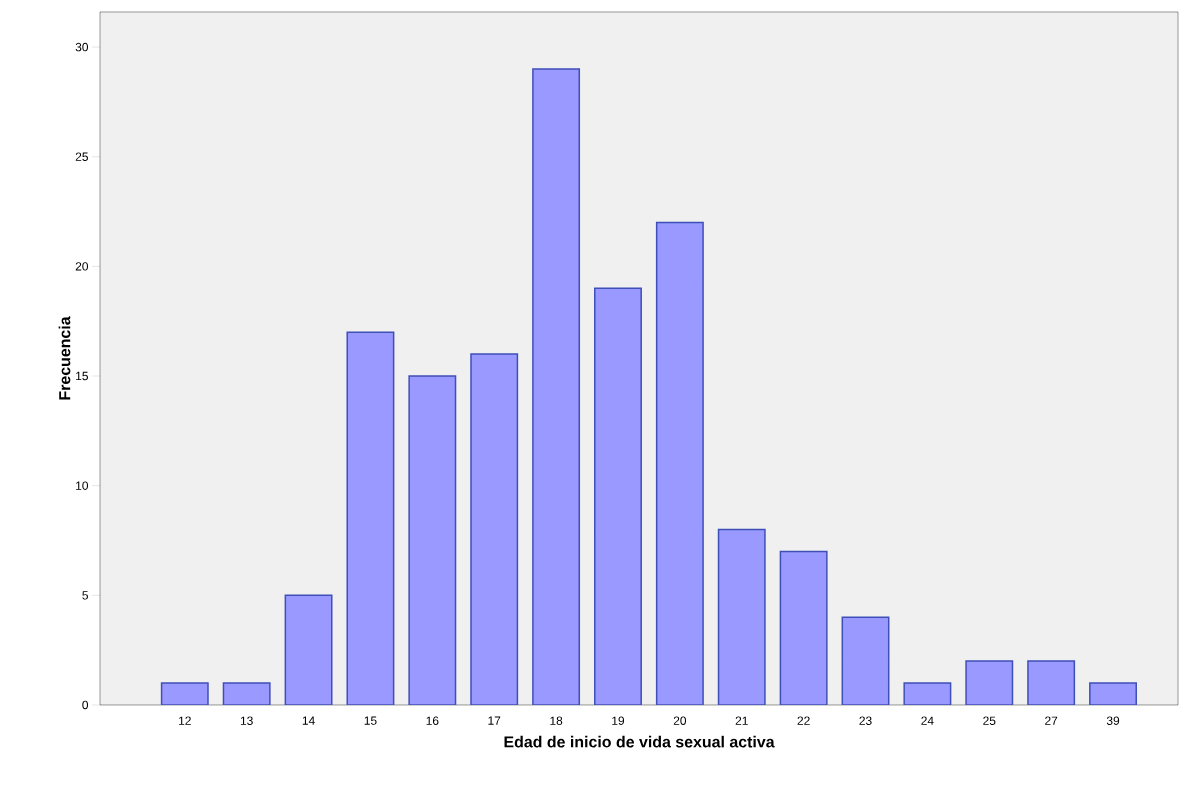  Describe the element at coordinates (556, 720) in the screenshot. I see `x-tick-label: 18` at that location.